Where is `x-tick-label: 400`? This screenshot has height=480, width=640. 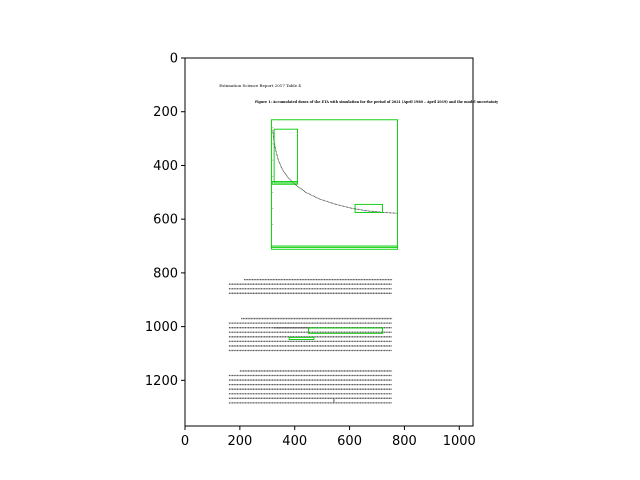
x-tick-label: 400 is located at coordinates (294, 441).